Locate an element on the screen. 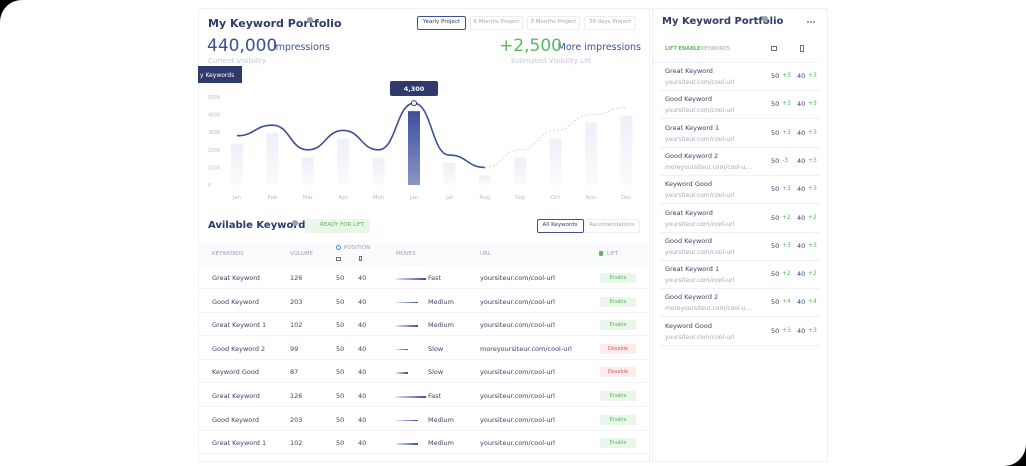 This screenshot has width=1026, height=466. x-tick-label: Jul is located at coordinates (449, 198).